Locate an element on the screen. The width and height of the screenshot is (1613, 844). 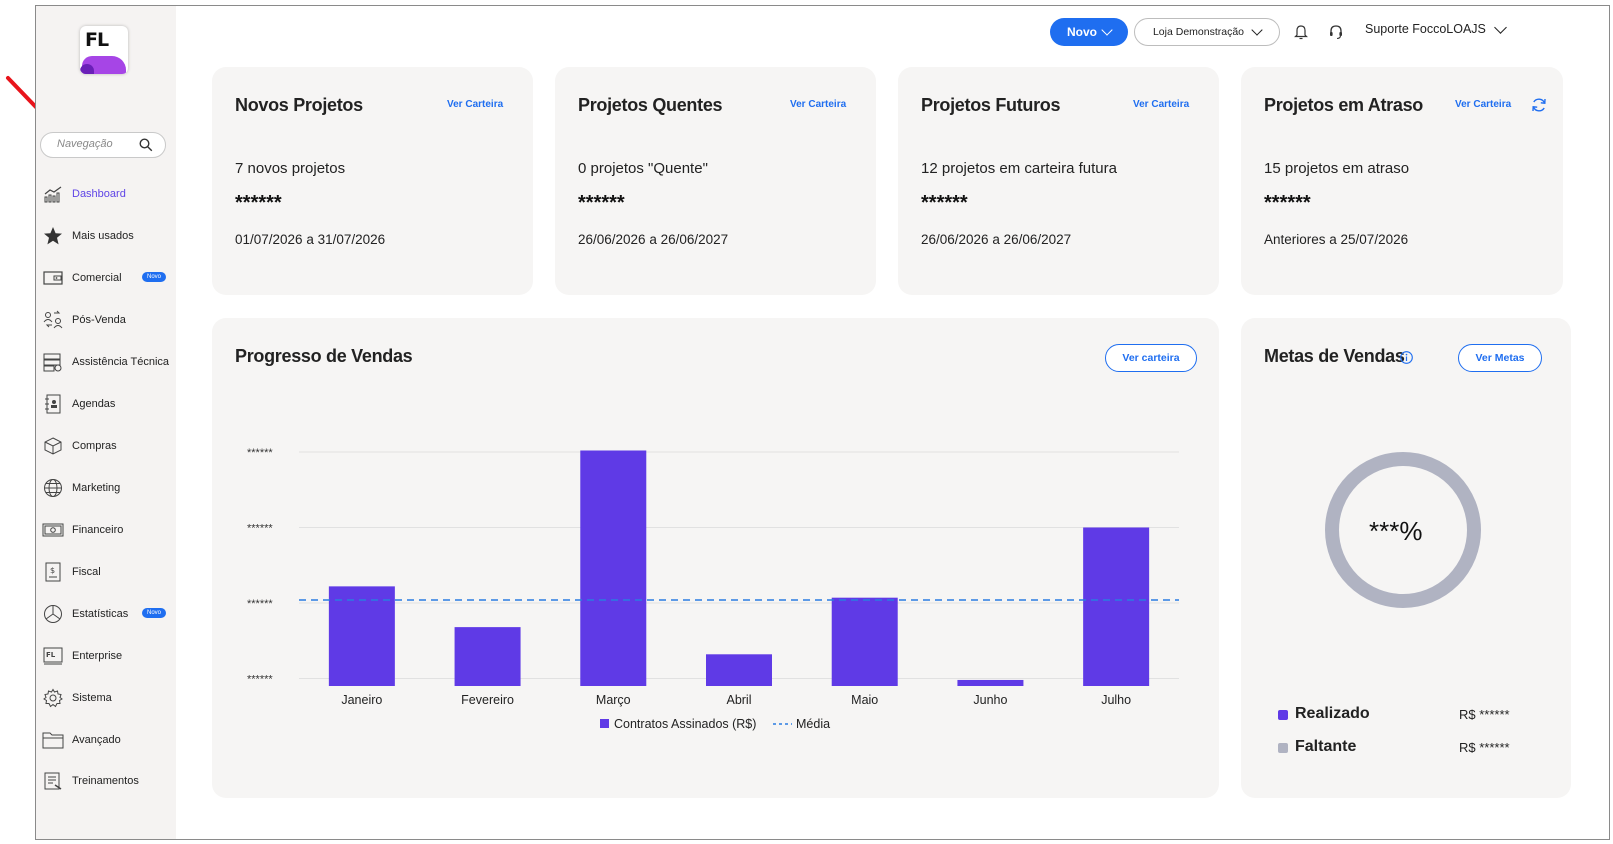
refresh-icon is located at coordinates (1539, 107).